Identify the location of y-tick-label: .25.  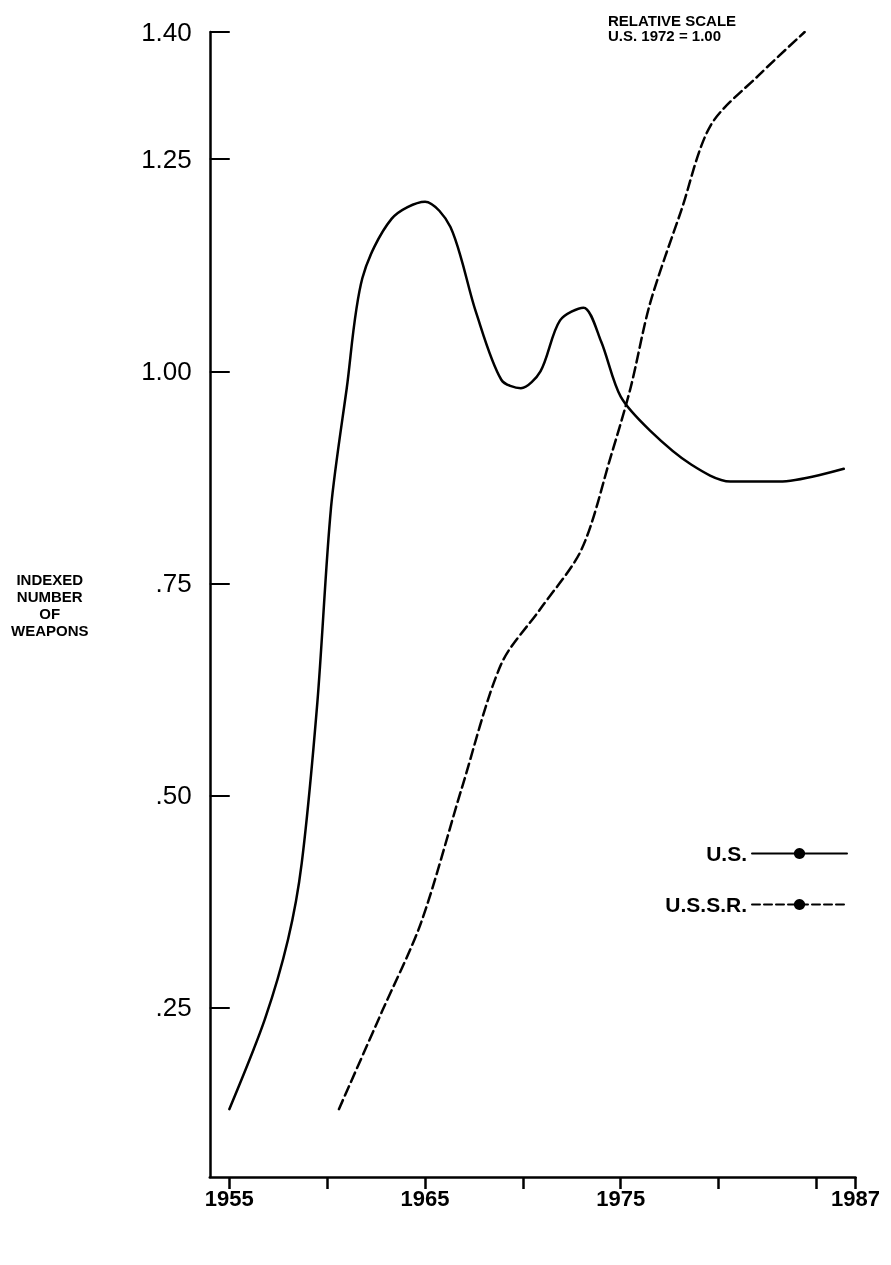
(173, 1007).